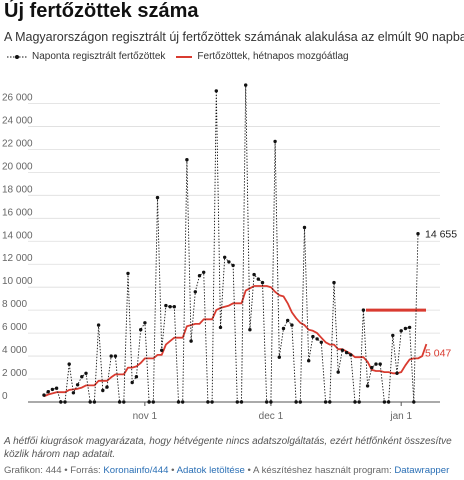 This screenshot has height=480, width=464. What do you see at coordinates (17, 189) in the screenshot?
I see `y-tick-label: 18 000` at bounding box center [17, 189].